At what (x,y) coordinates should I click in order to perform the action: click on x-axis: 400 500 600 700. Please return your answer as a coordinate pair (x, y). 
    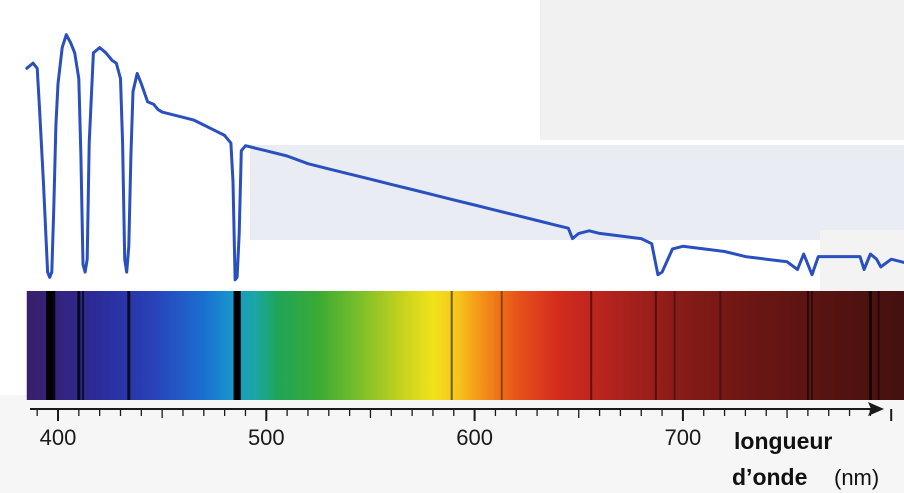
    Looking at the image, I should click on (461, 426).